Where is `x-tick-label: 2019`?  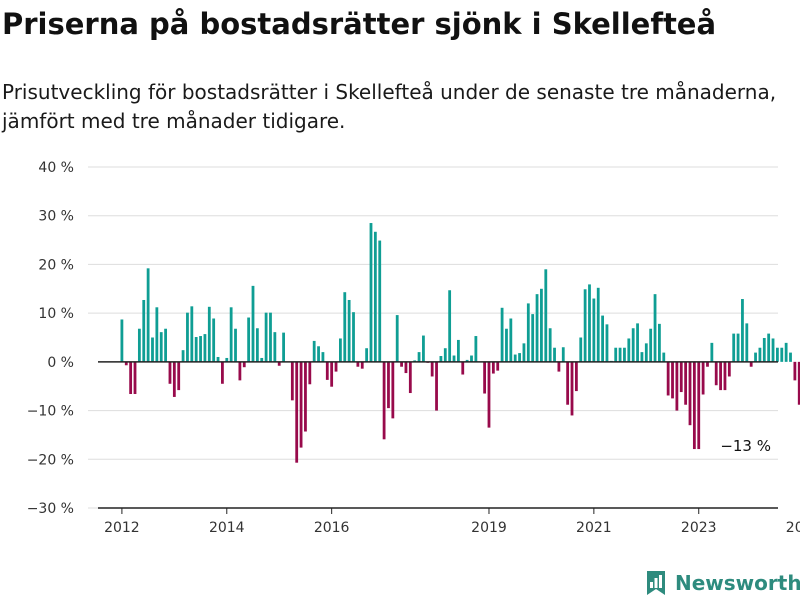 x-tick-label: 2019 is located at coordinates (489, 528).